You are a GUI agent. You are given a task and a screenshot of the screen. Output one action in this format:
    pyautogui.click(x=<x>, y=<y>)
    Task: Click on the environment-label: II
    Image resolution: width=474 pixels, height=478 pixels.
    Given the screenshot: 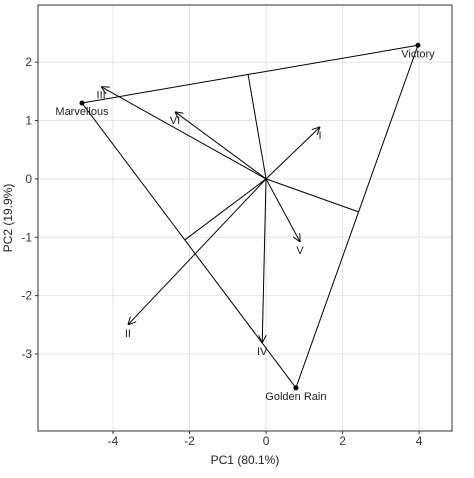 What is the action you would take?
    pyautogui.click(x=128, y=334)
    